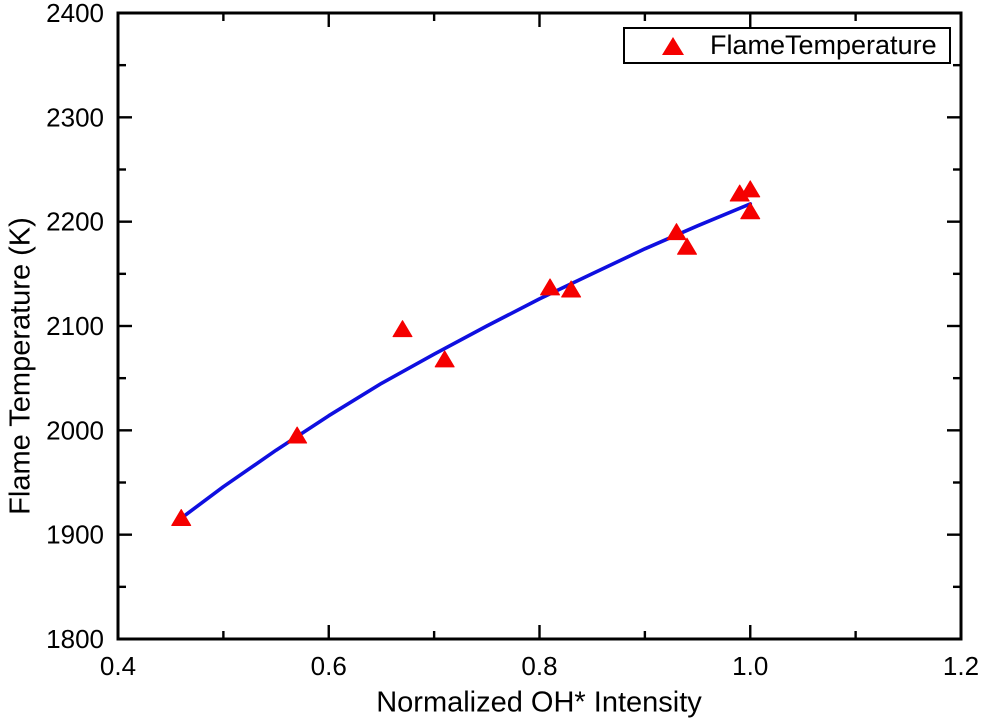 The image size is (982, 727). Describe the element at coordinates (329, 666) in the screenshot. I see `x-tick-label: 0.6` at that location.